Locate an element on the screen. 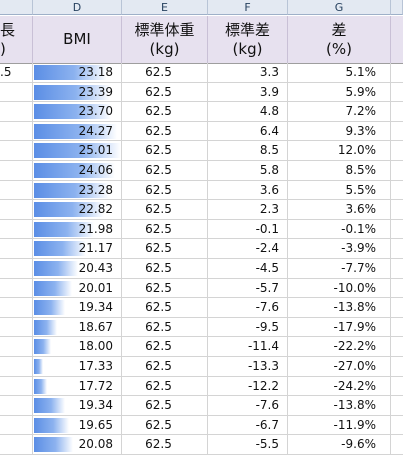 Image resolution: width=403 pixels, height=455 pixels. bmi-cell: 18.00 is located at coordinates (77, 347).